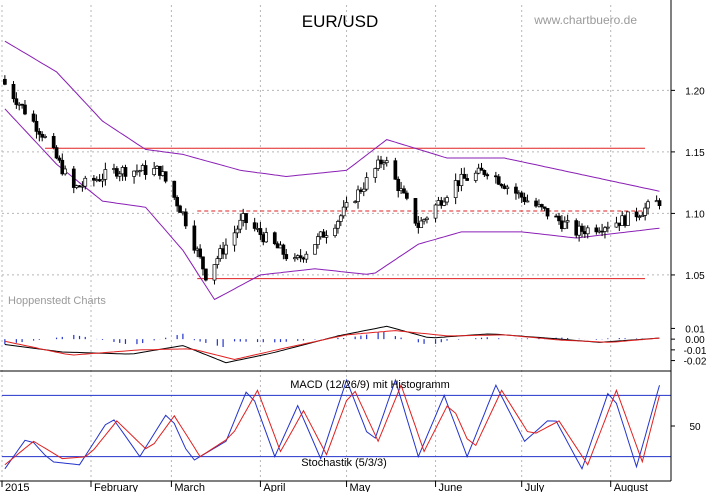 The width and height of the screenshot is (723, 497). Describe the element at coordinates (695, 351) in the screenshot. I see `y-tick-label: -0.01` at that location.